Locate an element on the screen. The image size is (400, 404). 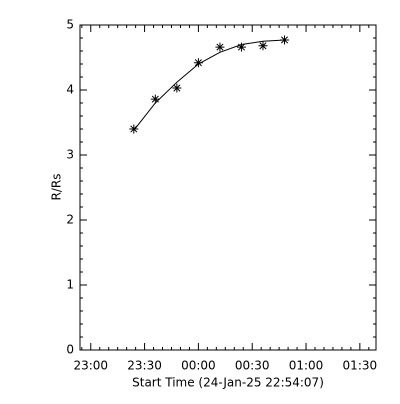
x-tick-label: 01:30 is located at coordinates (360, 366).